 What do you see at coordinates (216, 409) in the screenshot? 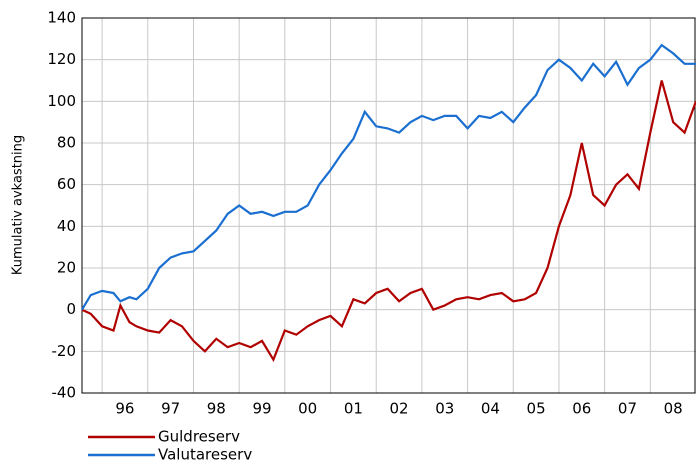
I see `x-tick-label: 98` at bounding box center [216, 409].